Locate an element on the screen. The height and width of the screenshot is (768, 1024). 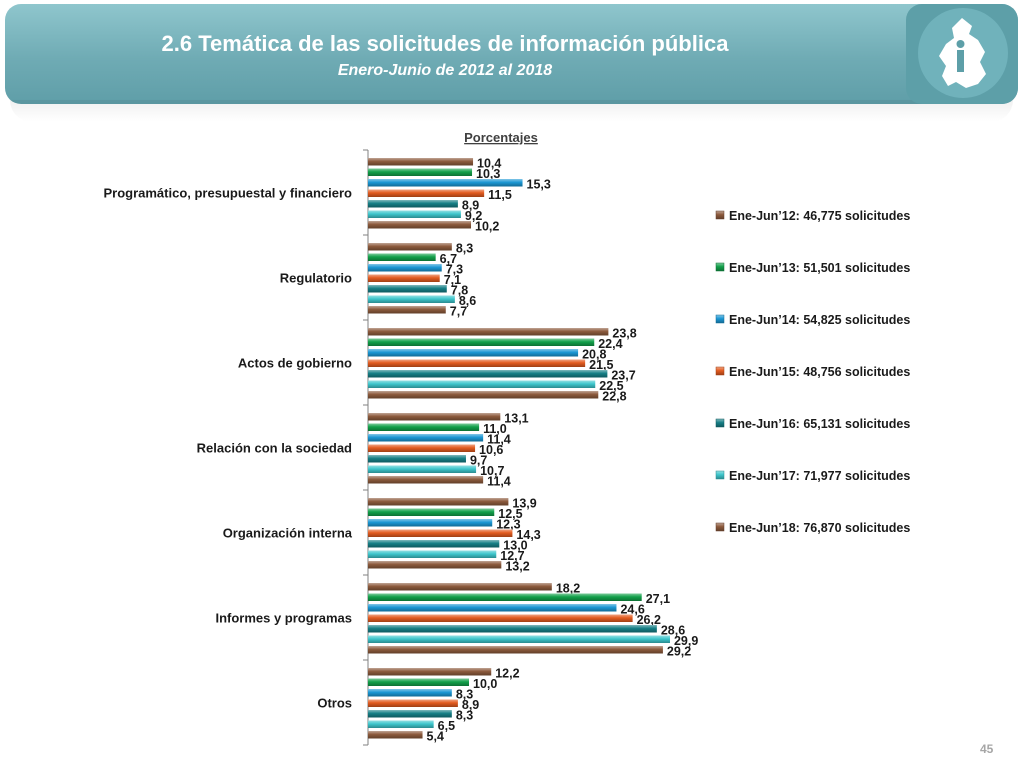
legend-label: Ene-Jun’16: 65,131 solicitudes is located at coordinates (819, 424).